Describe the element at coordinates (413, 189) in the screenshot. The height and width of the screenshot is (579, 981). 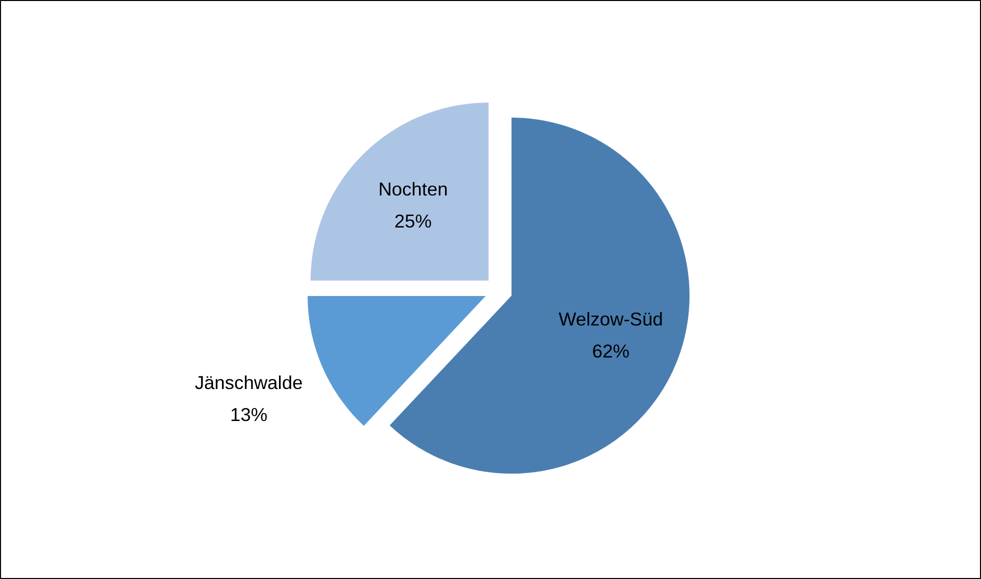
I see `slice-label: Nochten` at that location.